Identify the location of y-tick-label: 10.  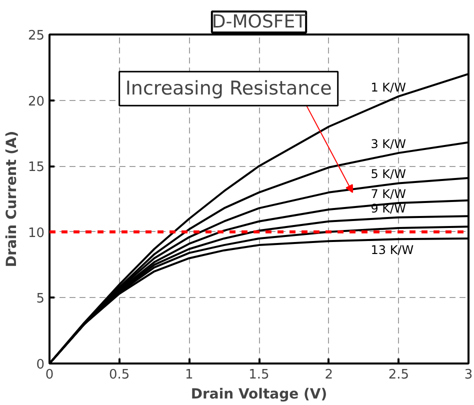
(36, 233).